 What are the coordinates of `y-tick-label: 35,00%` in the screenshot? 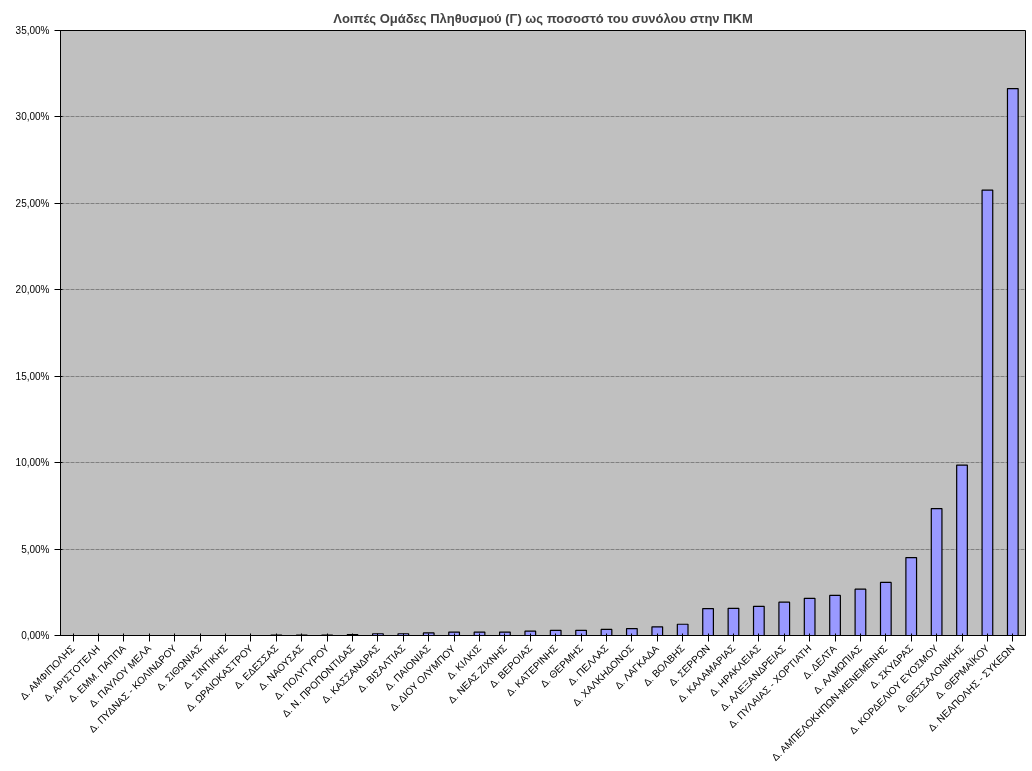 It's located at (32, 30).